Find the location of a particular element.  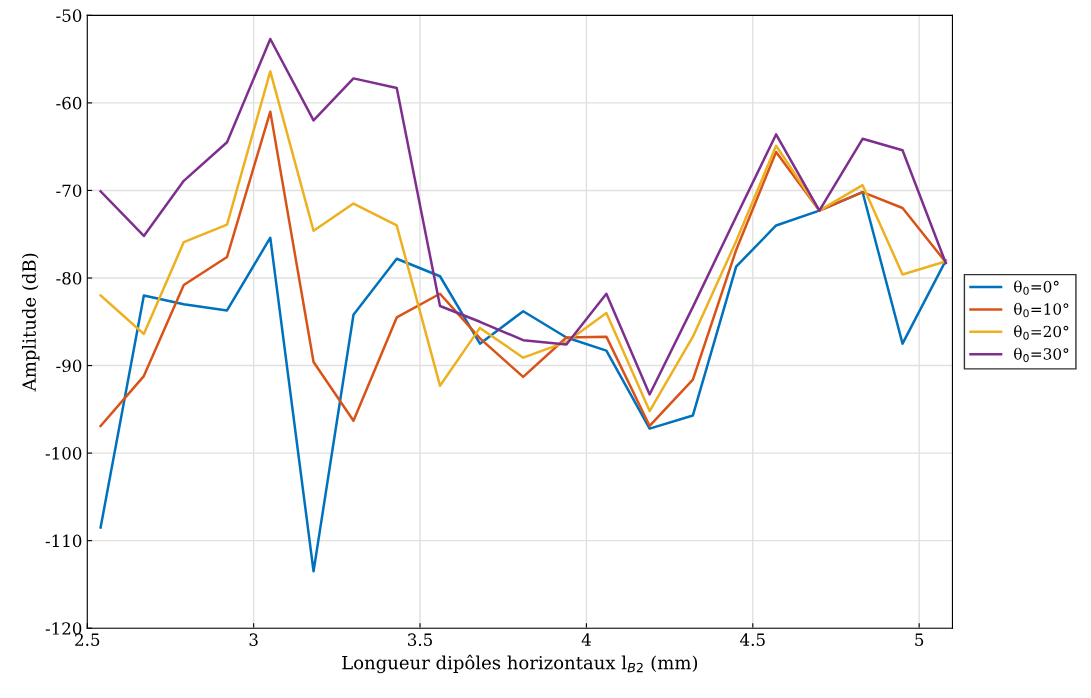

legend-label: θ$_{0}$=10° is located at coordinates (1041, 310).